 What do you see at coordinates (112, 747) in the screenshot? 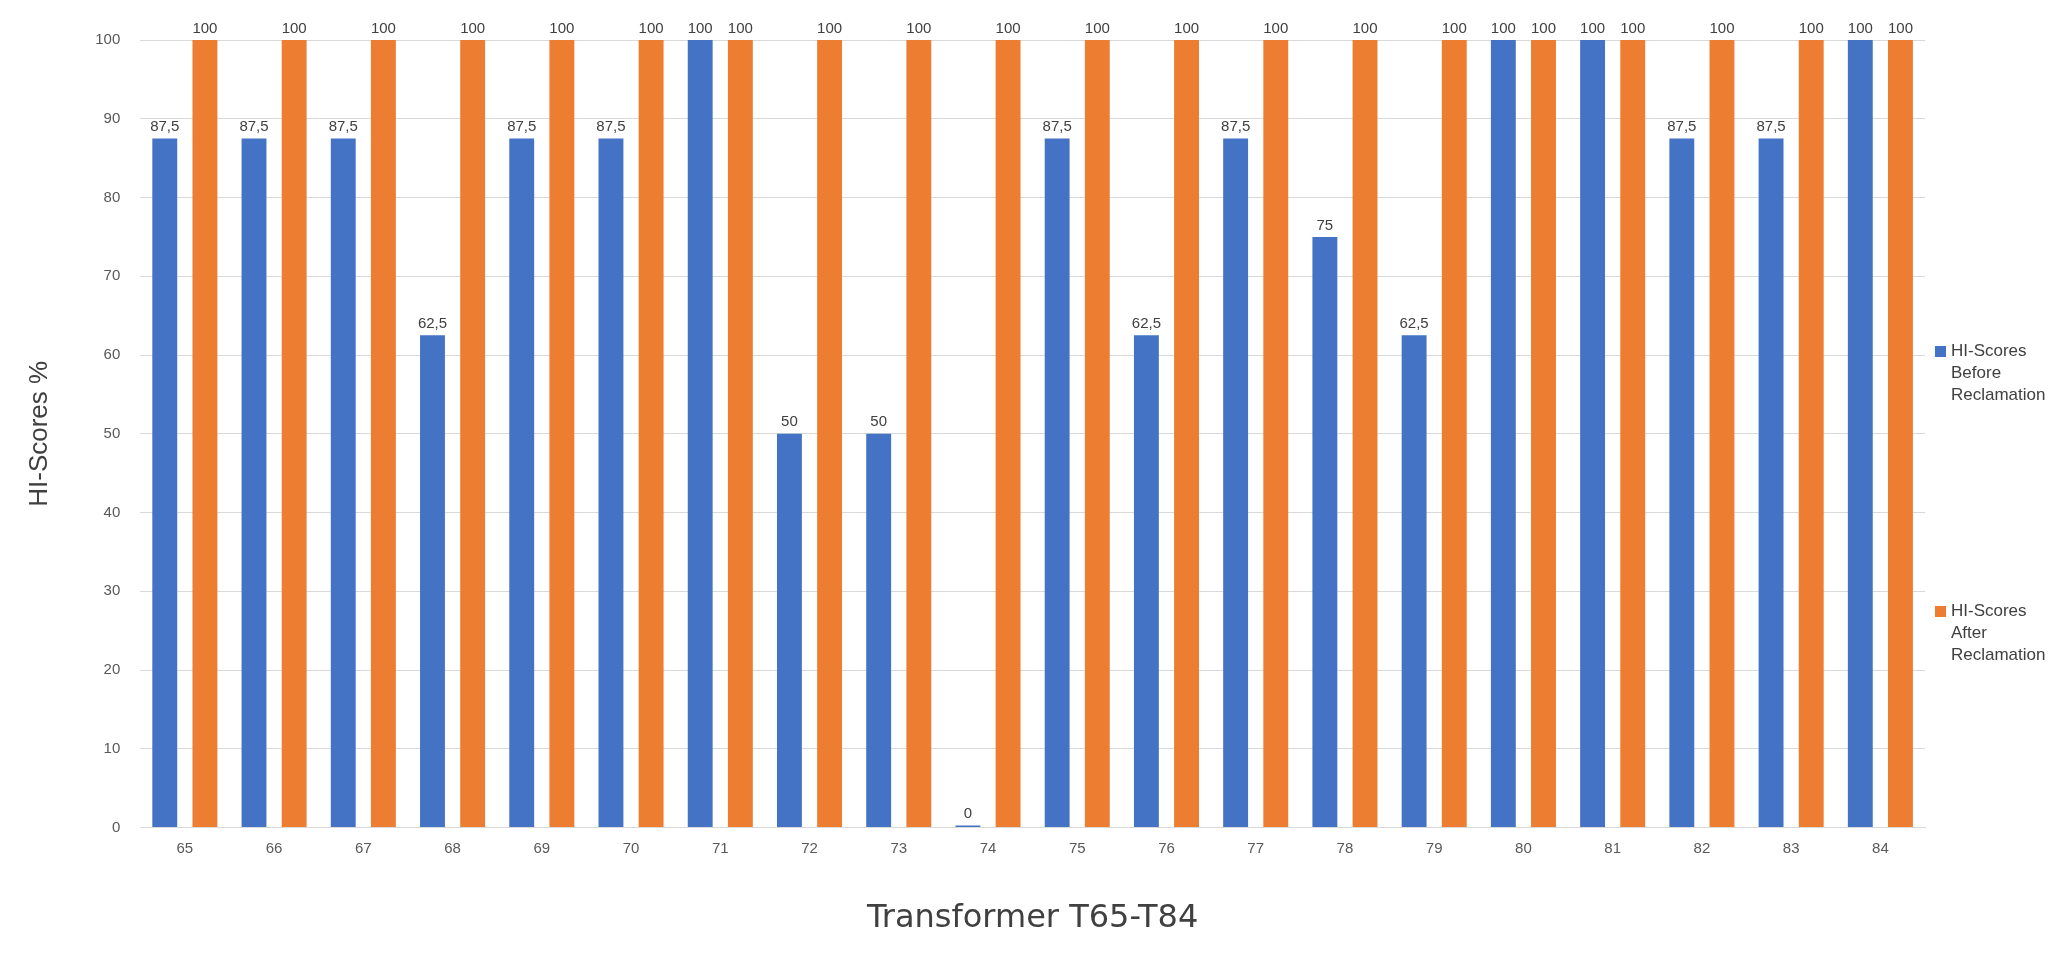
I see `y-tick-label: 10` at bounding box center [112, 747].